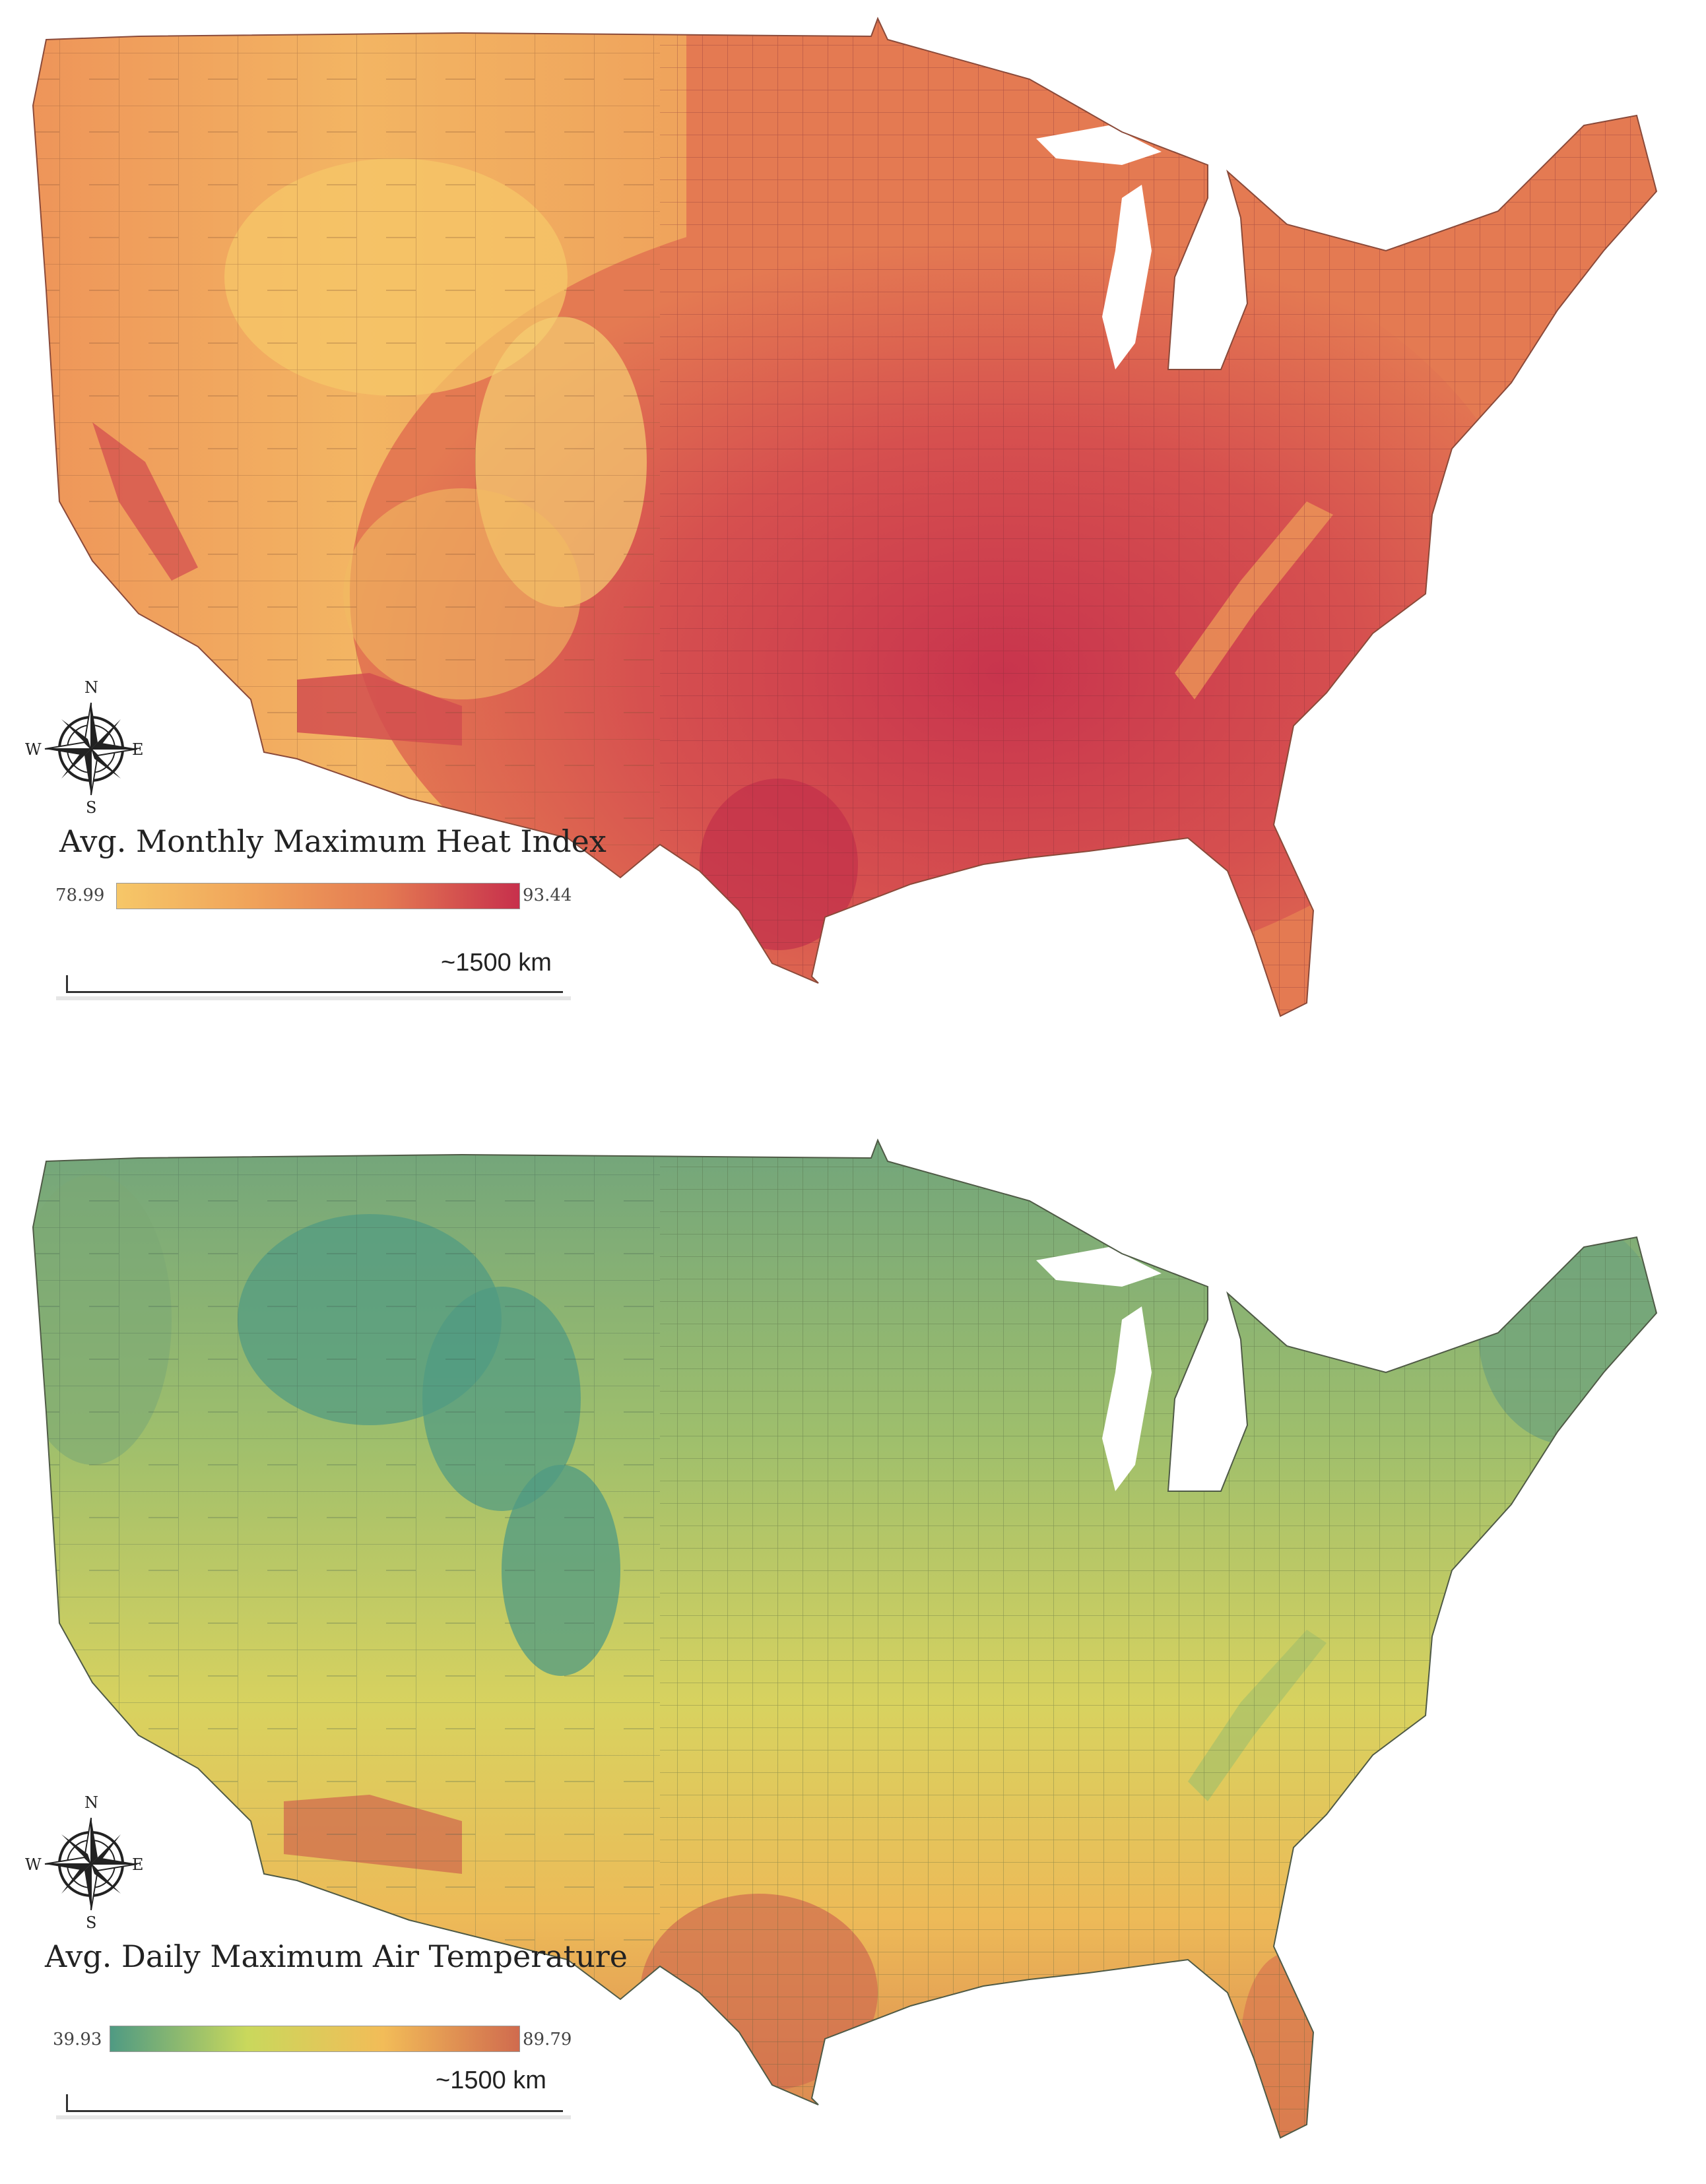  Describe the element at coordinates (547, 895) in the screenshot. I see `legend-max-value: 93.44` at that location.